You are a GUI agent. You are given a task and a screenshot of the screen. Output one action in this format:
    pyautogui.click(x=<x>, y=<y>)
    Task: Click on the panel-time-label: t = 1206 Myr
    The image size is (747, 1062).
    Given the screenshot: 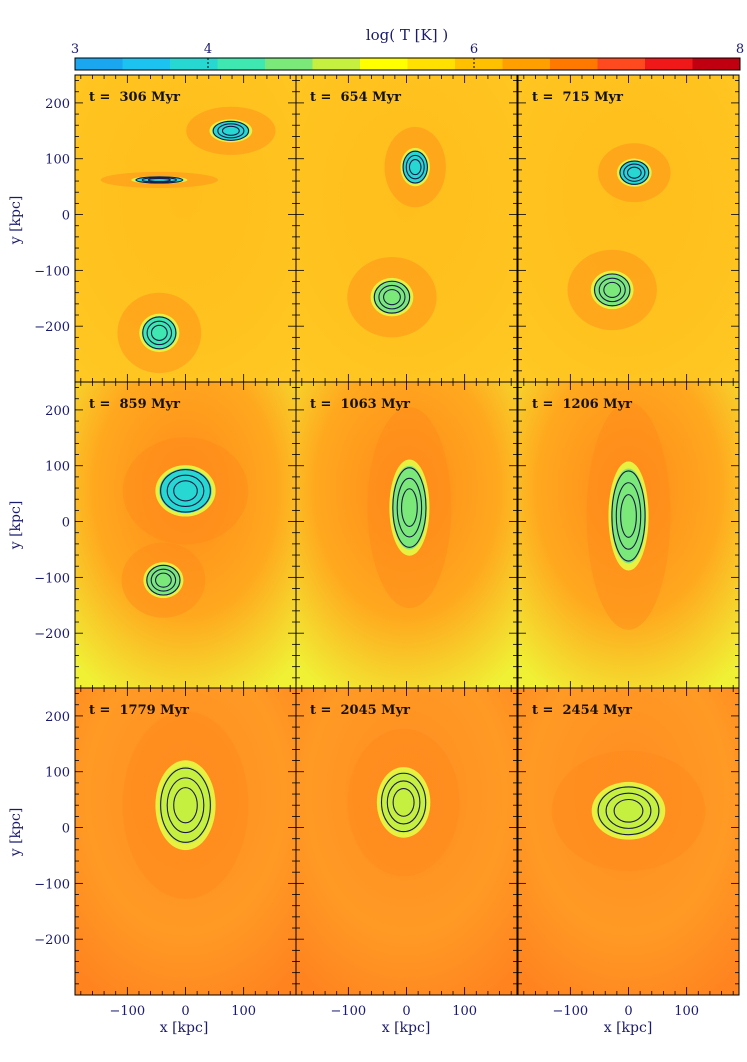 What is the action you would take?
    pyautogui.click(x=582, y=404)
    